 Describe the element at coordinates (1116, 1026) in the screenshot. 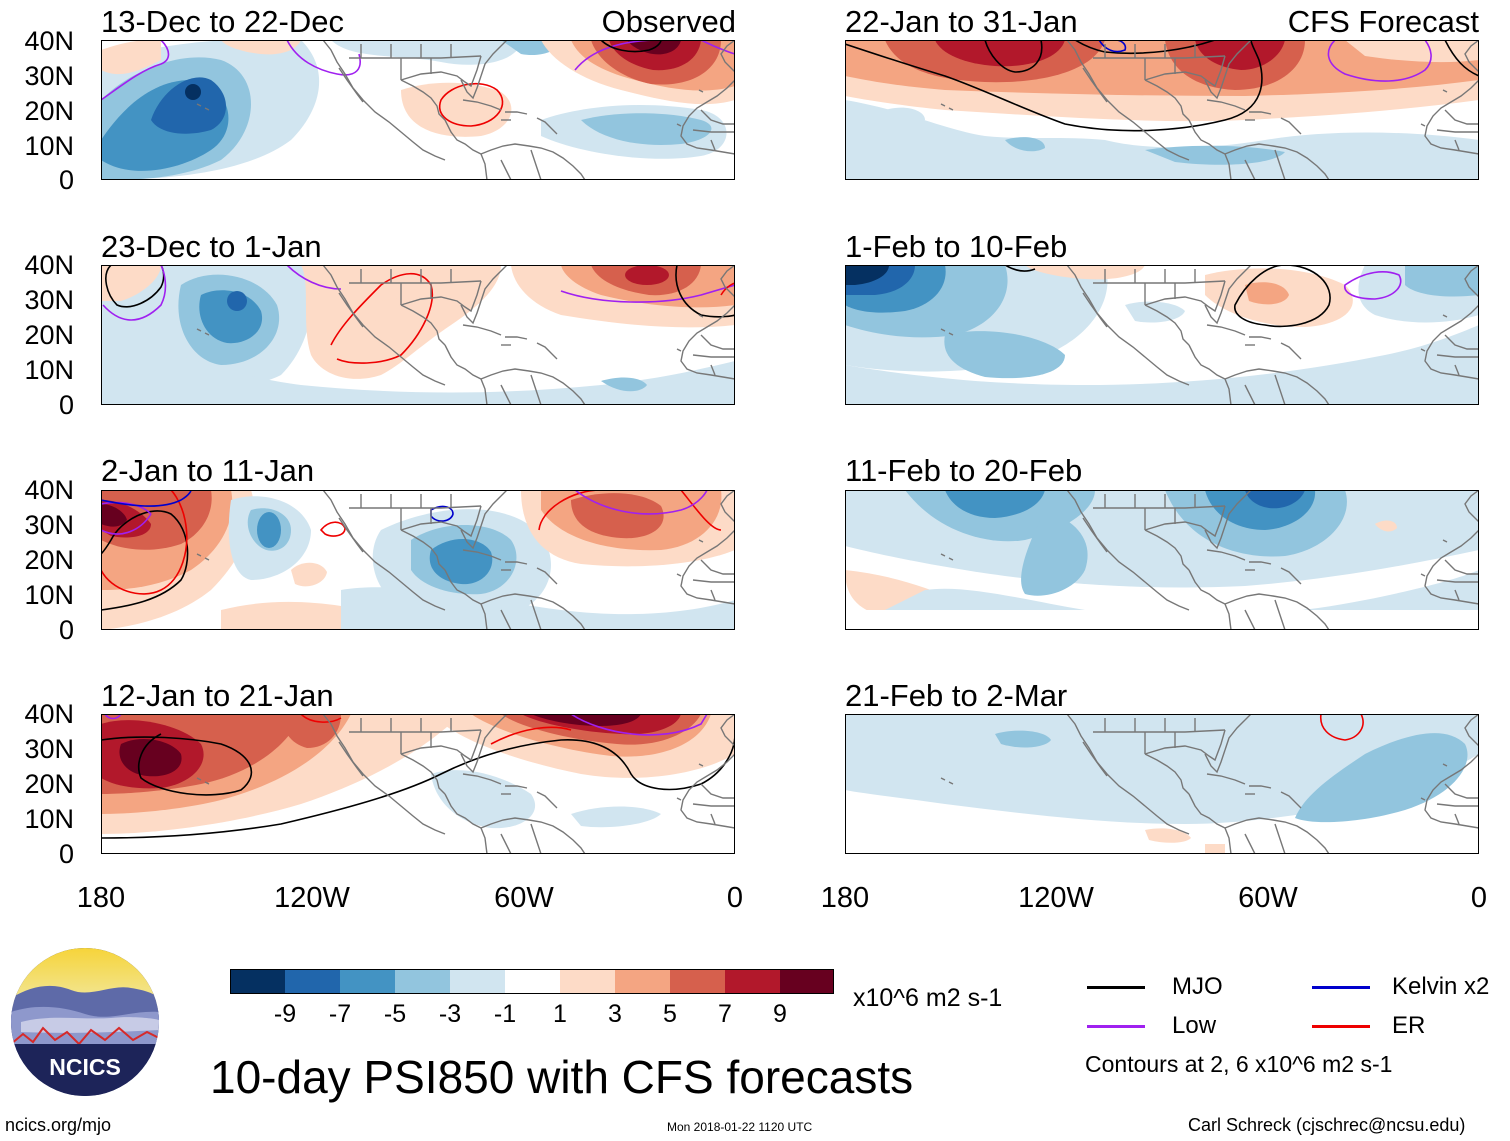

I see `legend-line-low` at that location.